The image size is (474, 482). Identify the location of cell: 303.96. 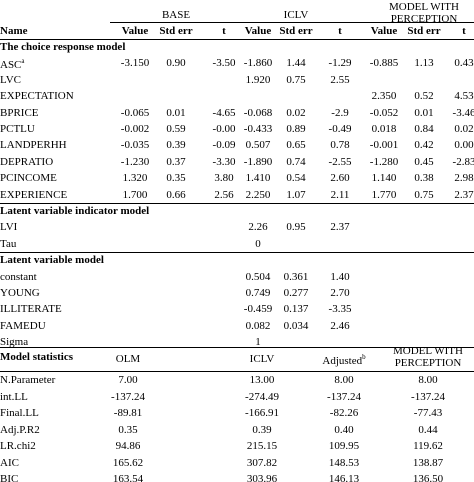
(262, 477).